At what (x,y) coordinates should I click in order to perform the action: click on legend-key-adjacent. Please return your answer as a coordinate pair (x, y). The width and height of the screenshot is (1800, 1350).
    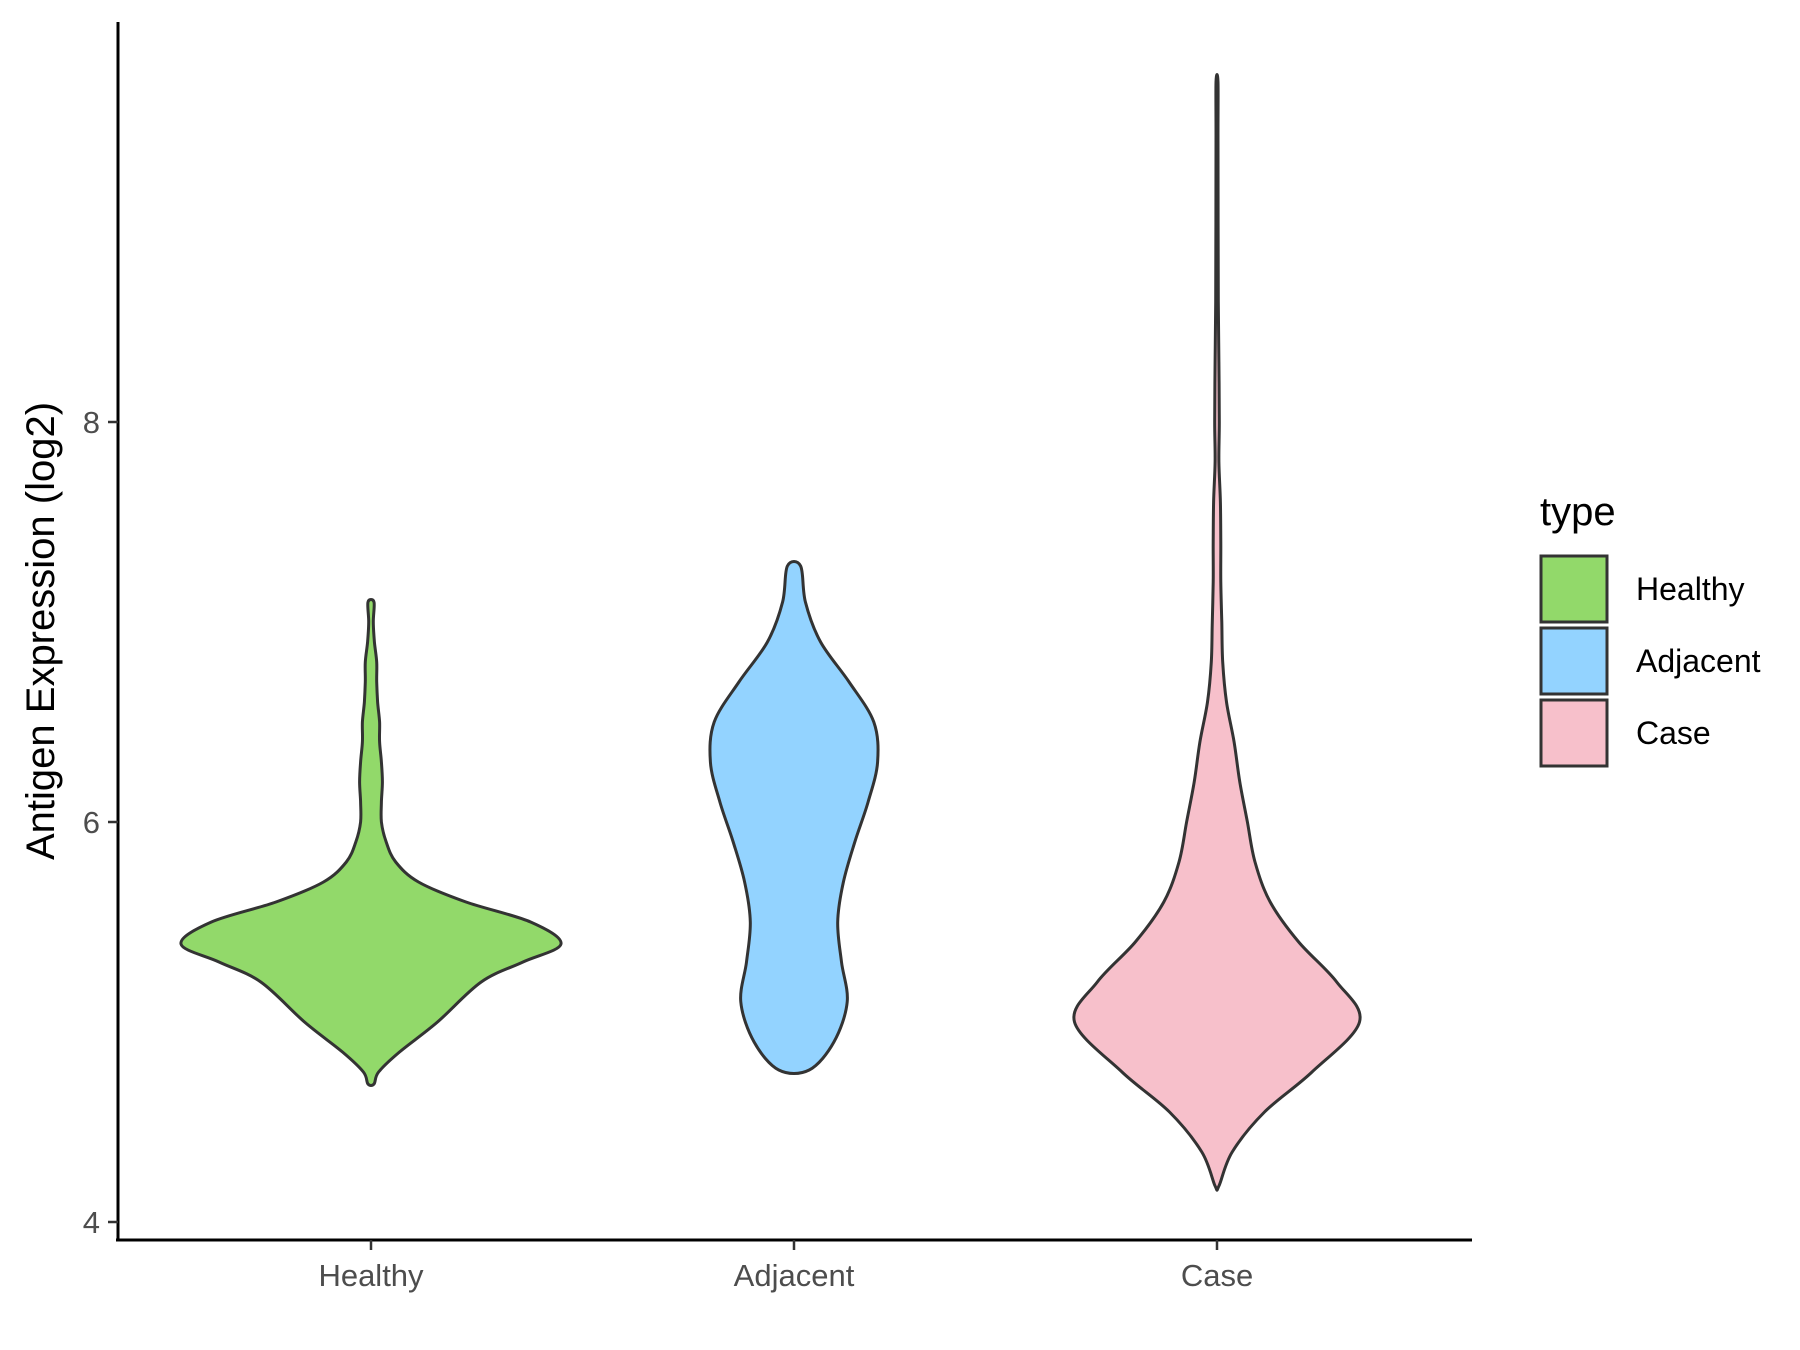
    Looking at the image, I should click on (1574, 661).